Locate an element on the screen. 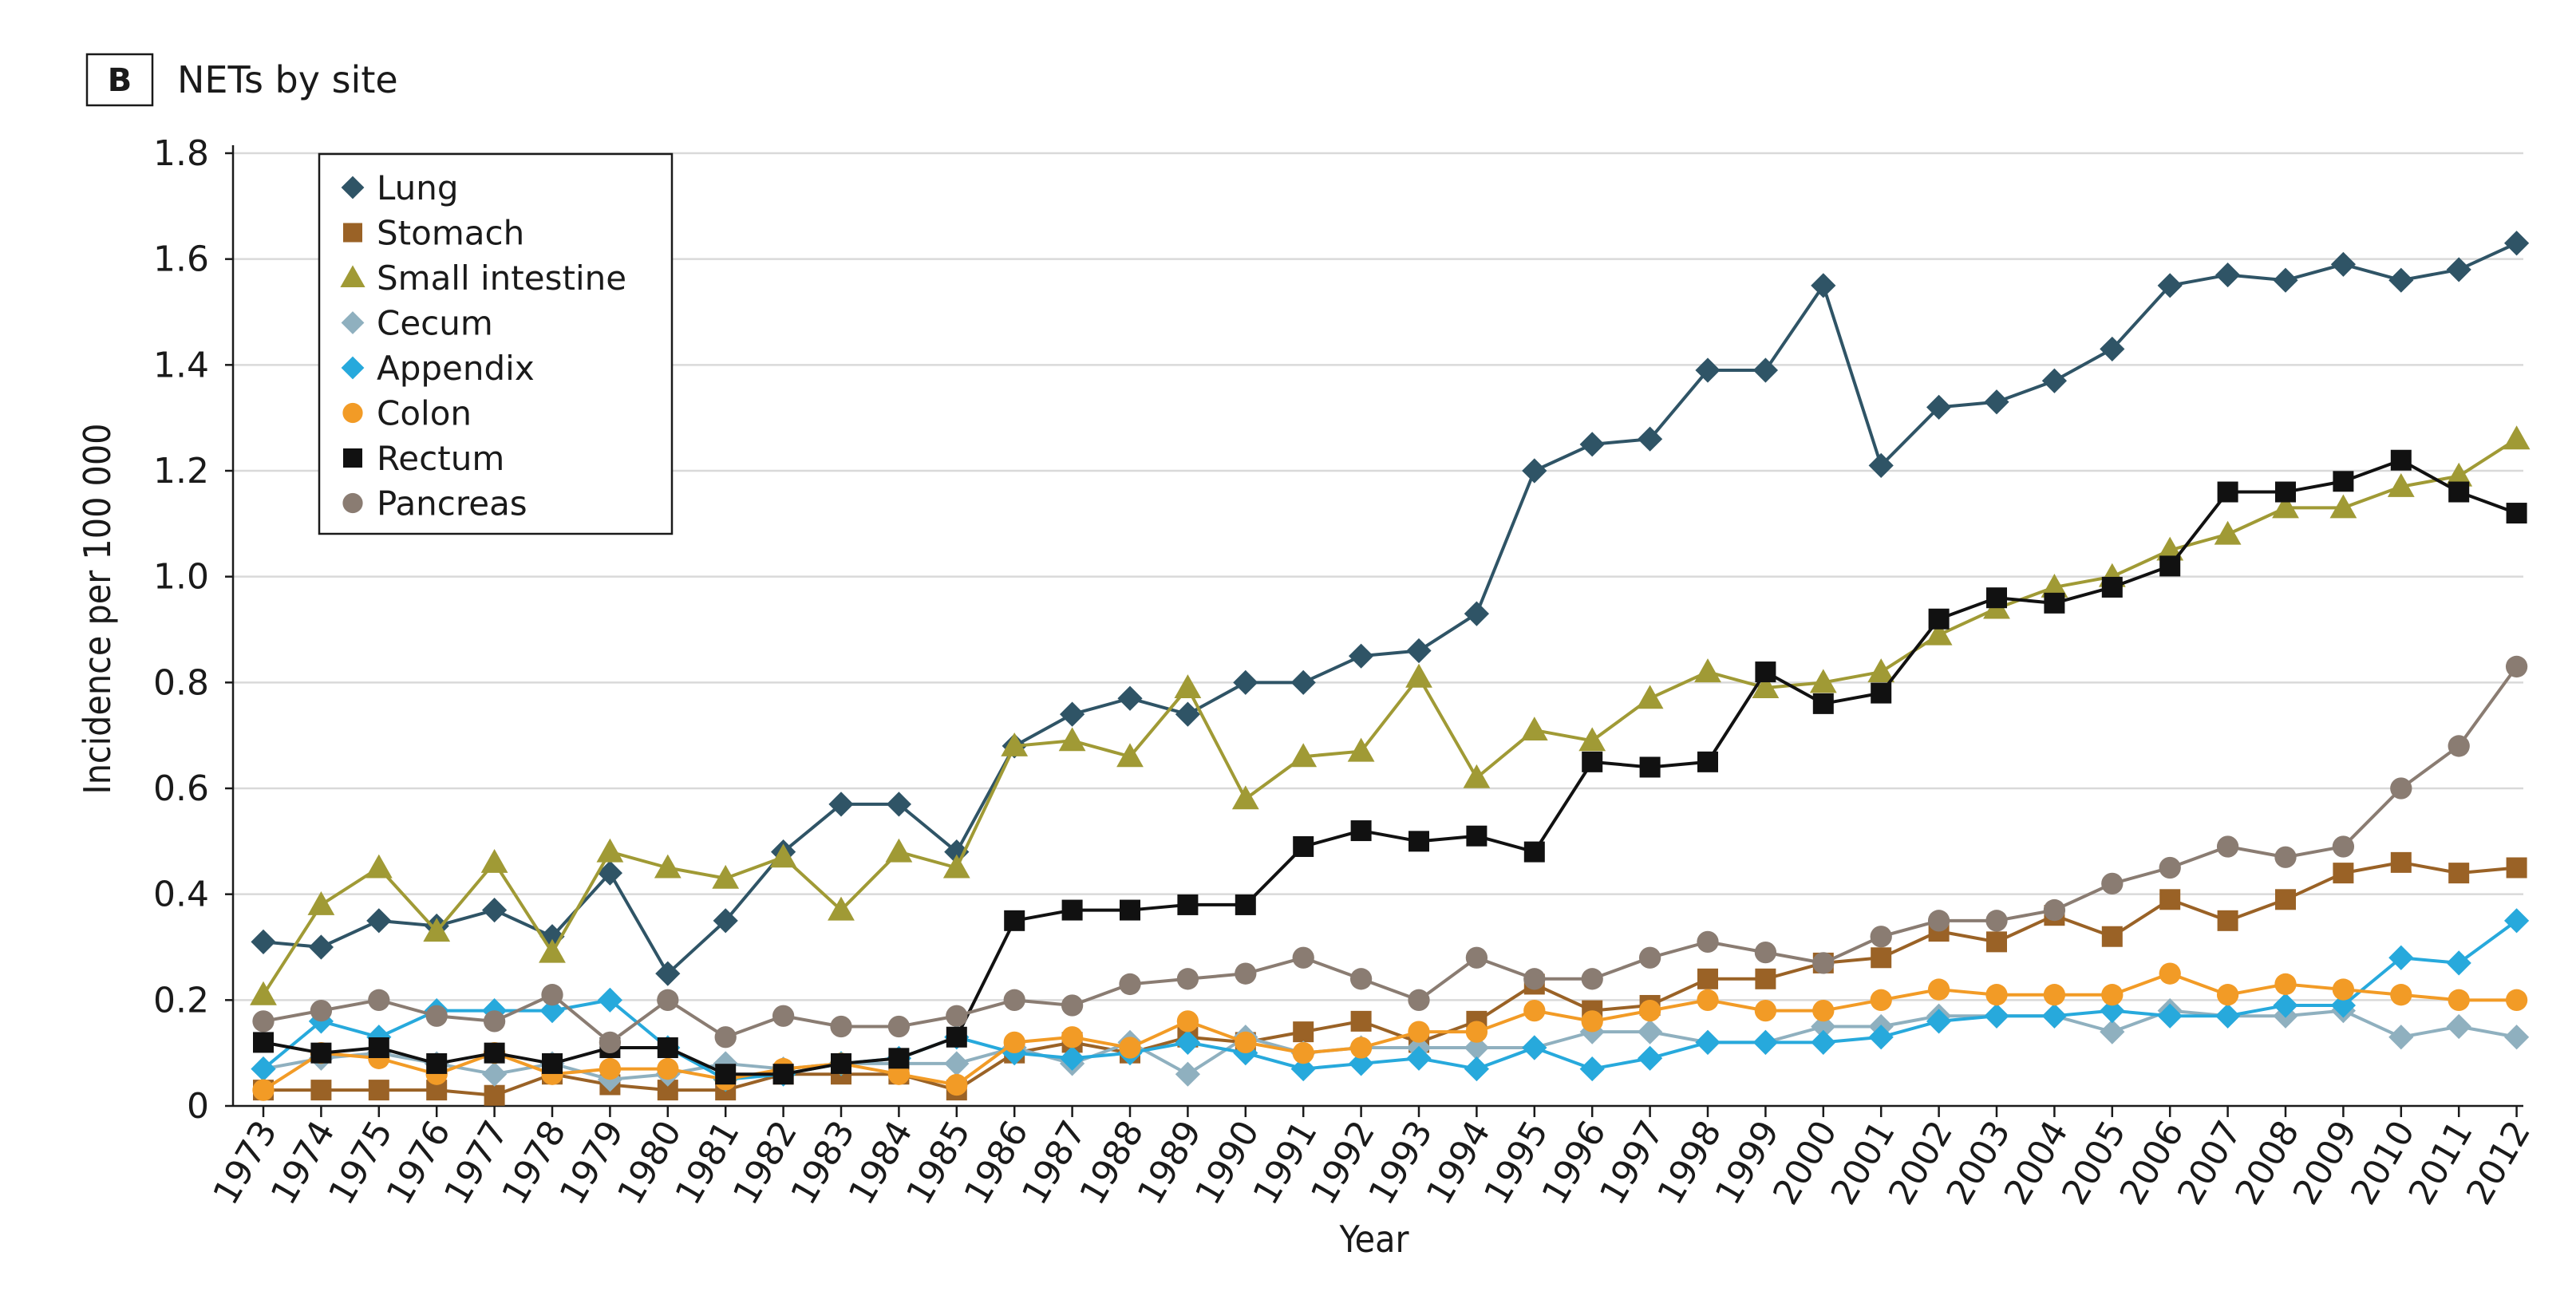 The height and width of the screenshot is (1311, 2576). y-tick-label: 0.8 is located at coordinates (181, 682).